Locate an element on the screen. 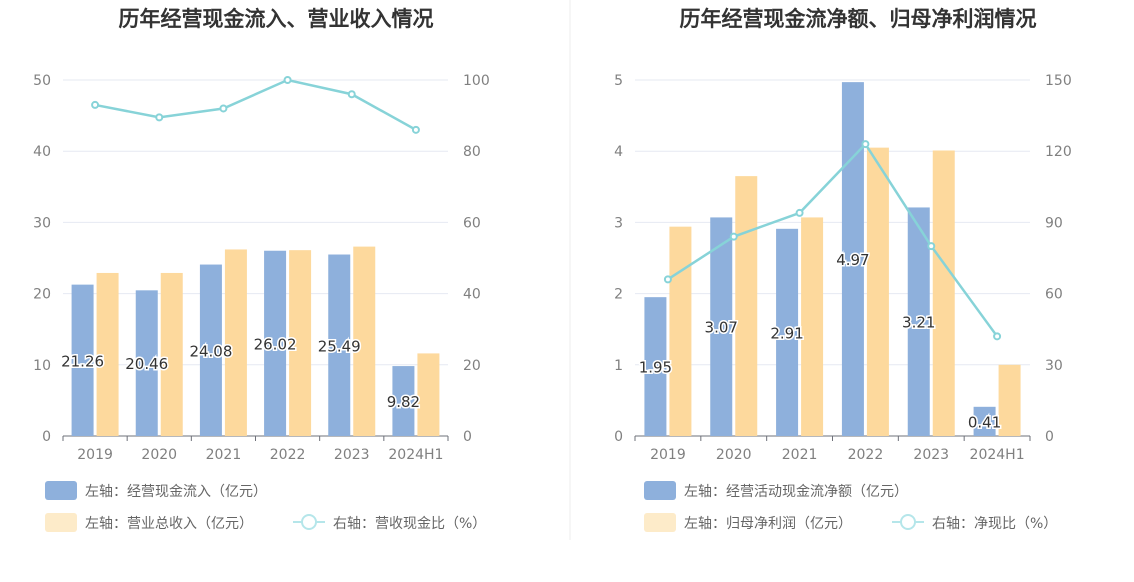  right-axis-tick-label: 40 is located at coordinates (472, 295).